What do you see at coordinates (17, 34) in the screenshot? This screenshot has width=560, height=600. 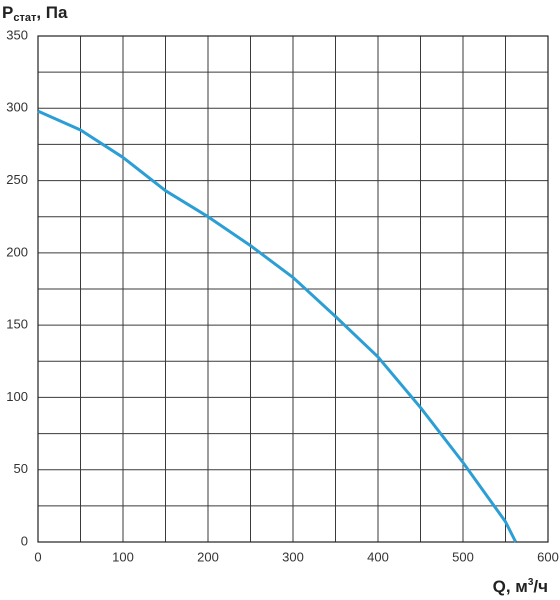 I see `y-tick-label: 350` at bounding box center [17, 34].